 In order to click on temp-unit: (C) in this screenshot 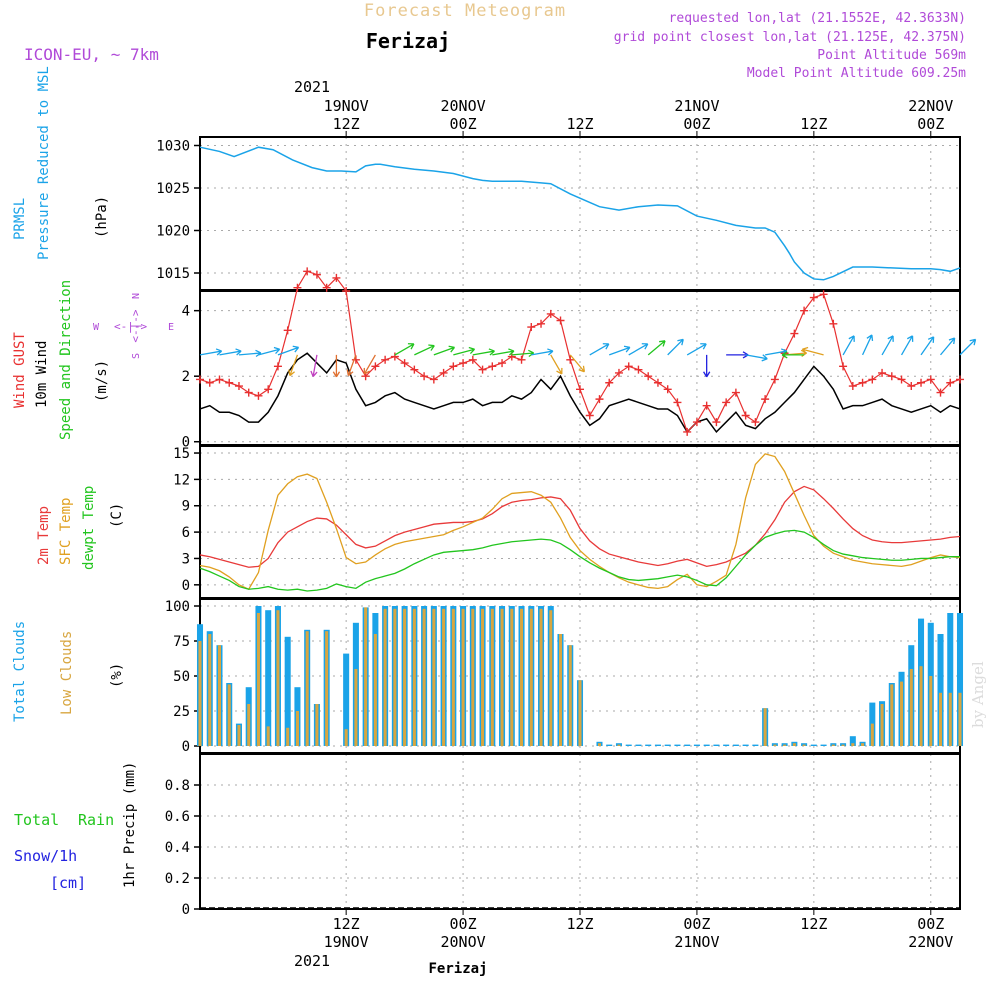, I will do `click(117, 515)`.